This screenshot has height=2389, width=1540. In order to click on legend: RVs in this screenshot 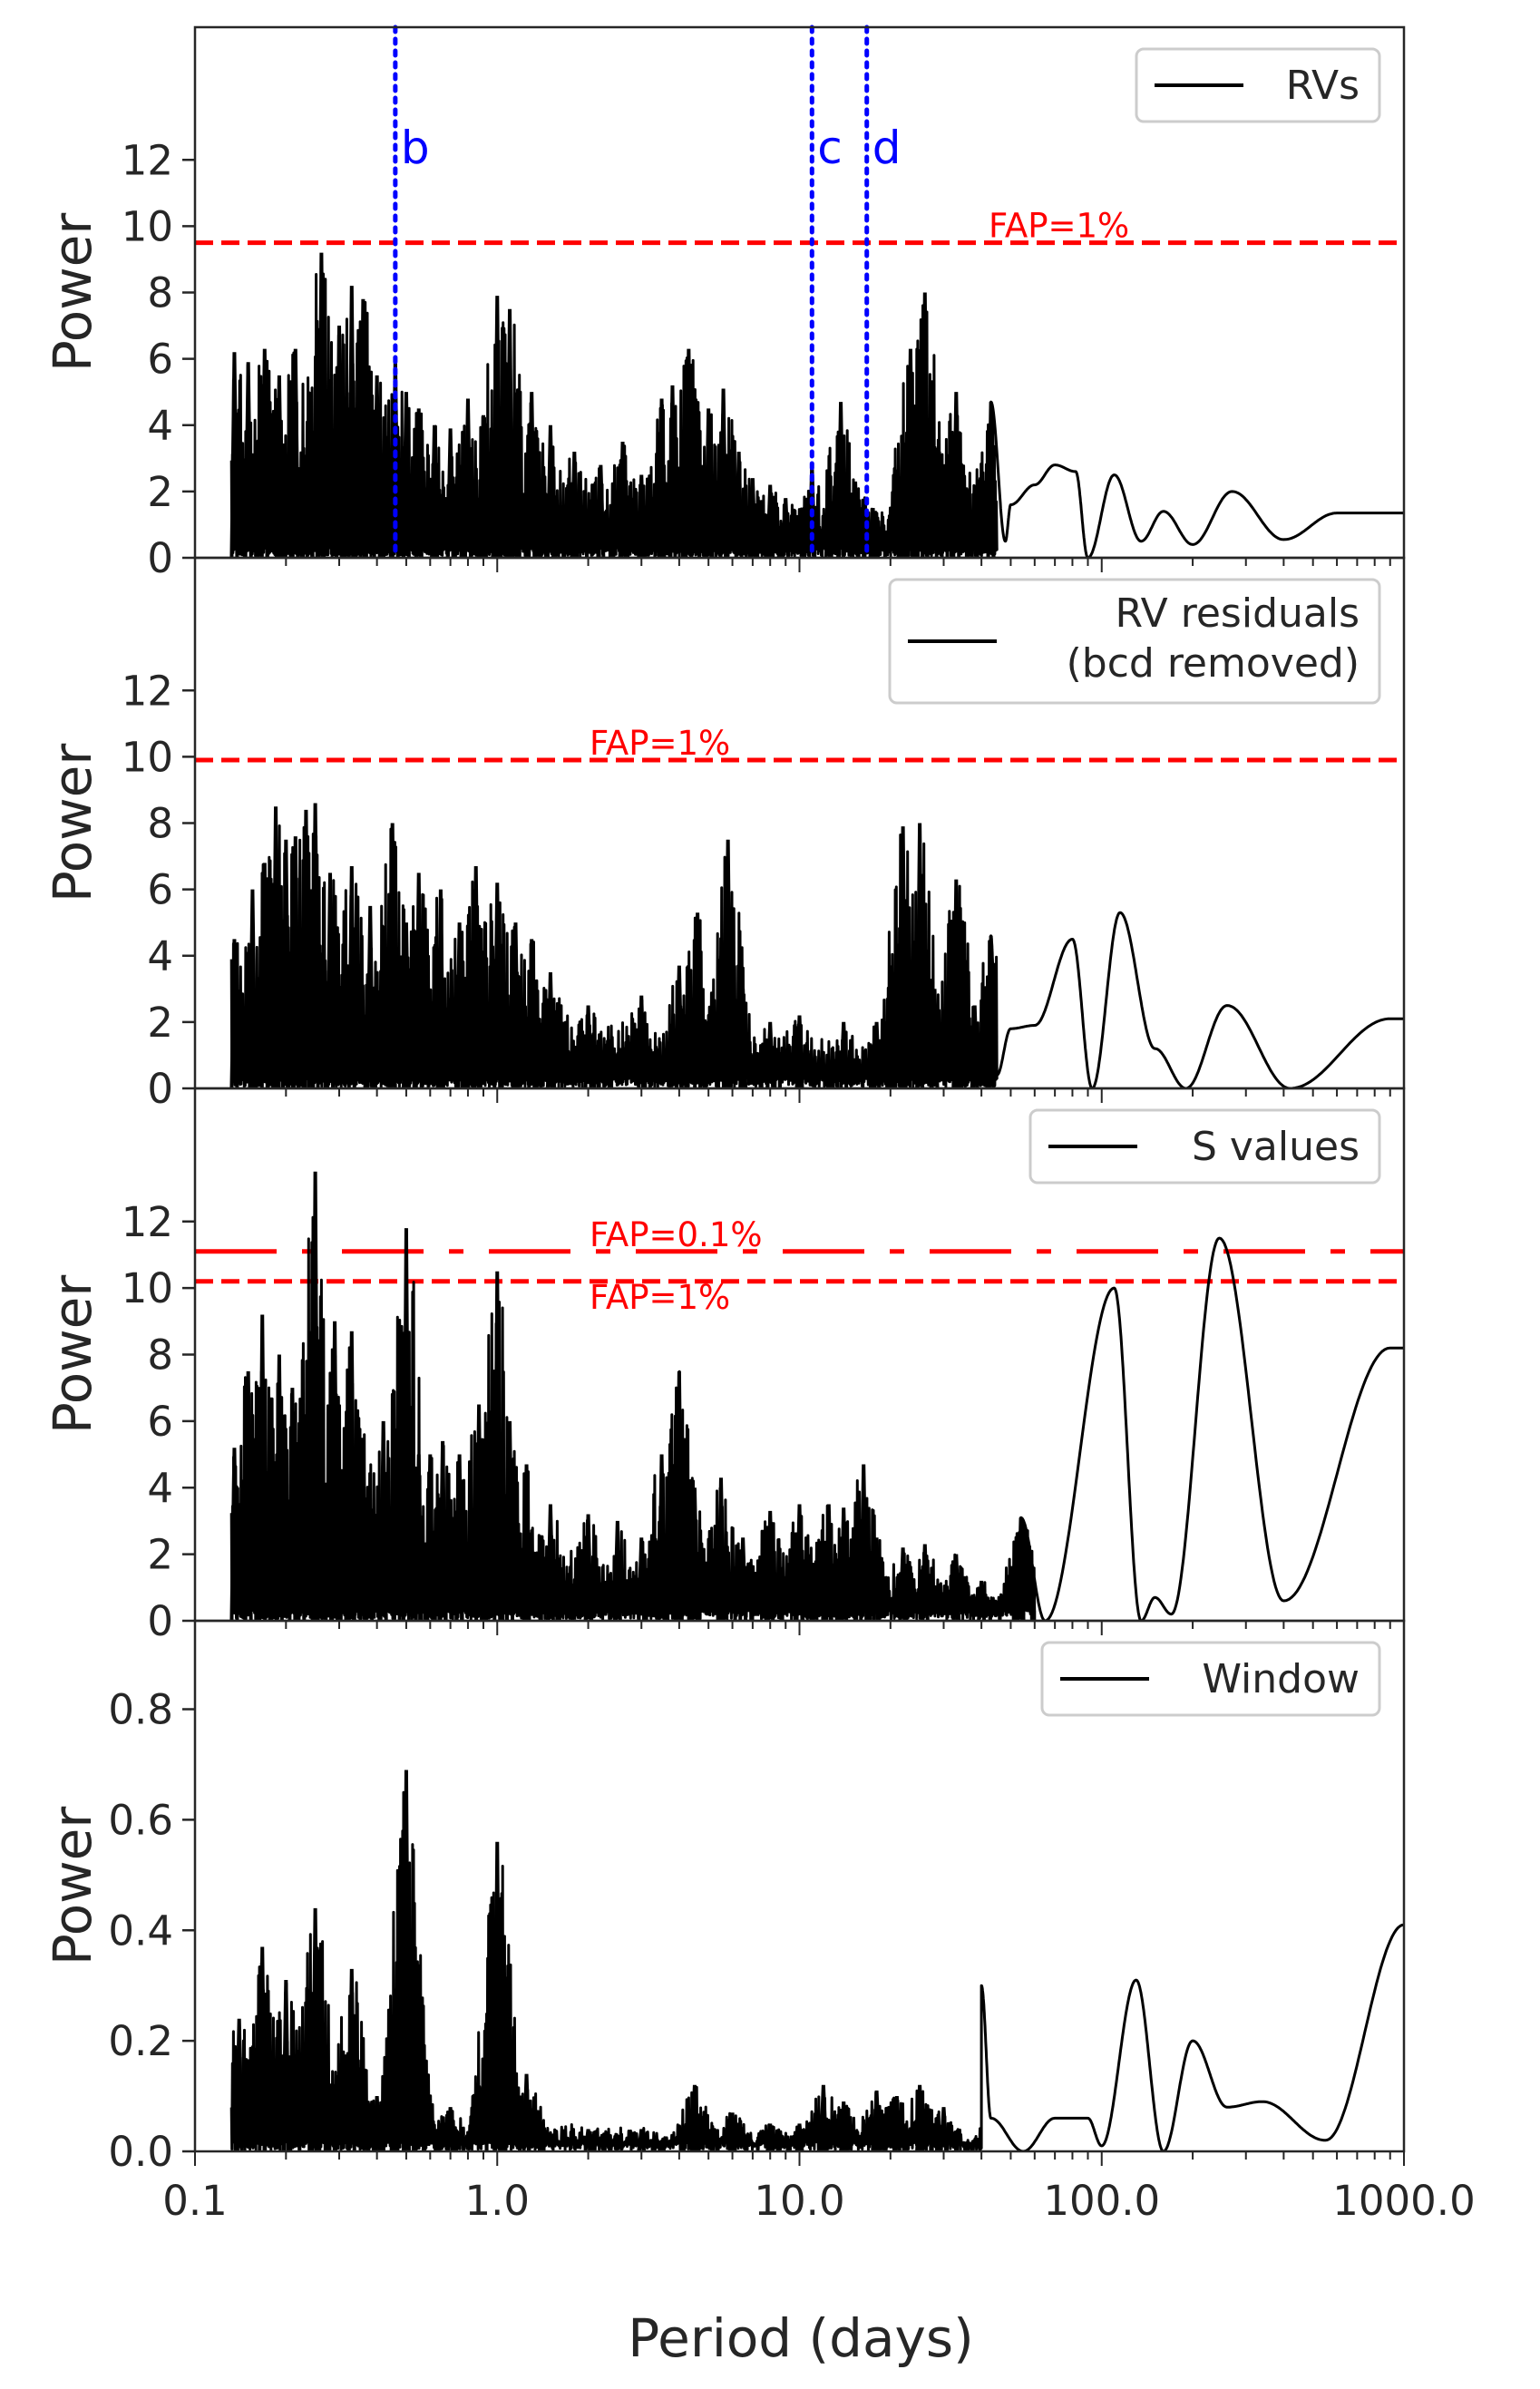, I will do `click(1258, 85)`.